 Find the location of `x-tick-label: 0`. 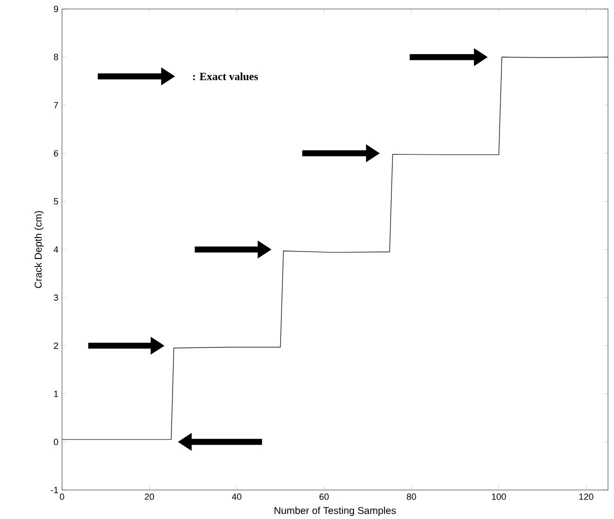

x-tick-label: 0 is located at coordinates (62, 496).